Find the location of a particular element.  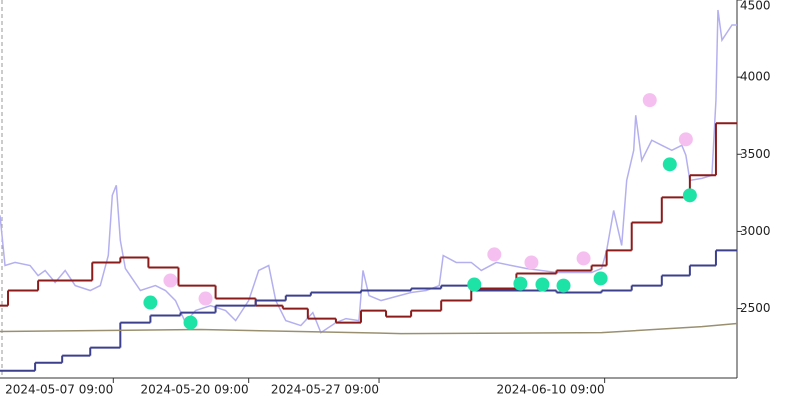

y-tick-label: 4000 is located at coordinates (755, 77).